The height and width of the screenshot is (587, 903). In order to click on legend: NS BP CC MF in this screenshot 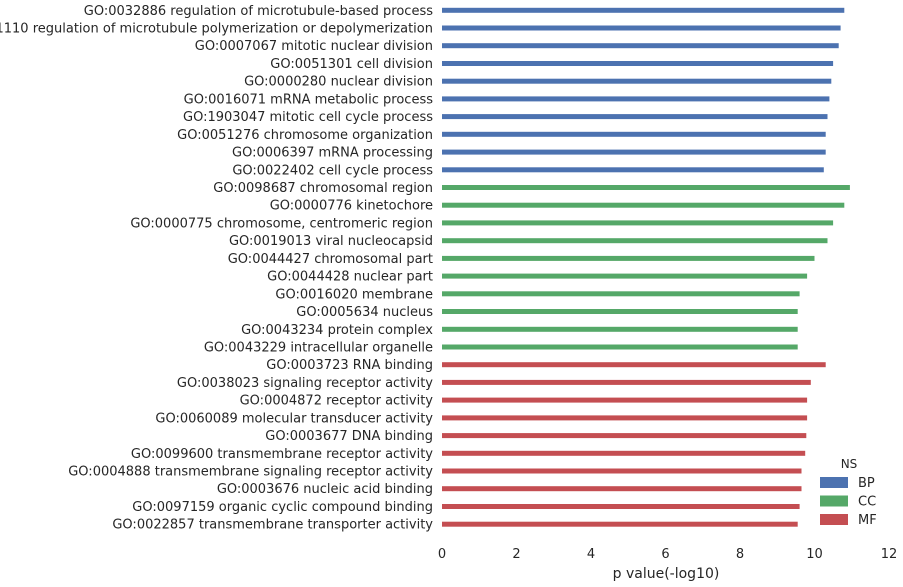, I will do `click(848, 492)`.